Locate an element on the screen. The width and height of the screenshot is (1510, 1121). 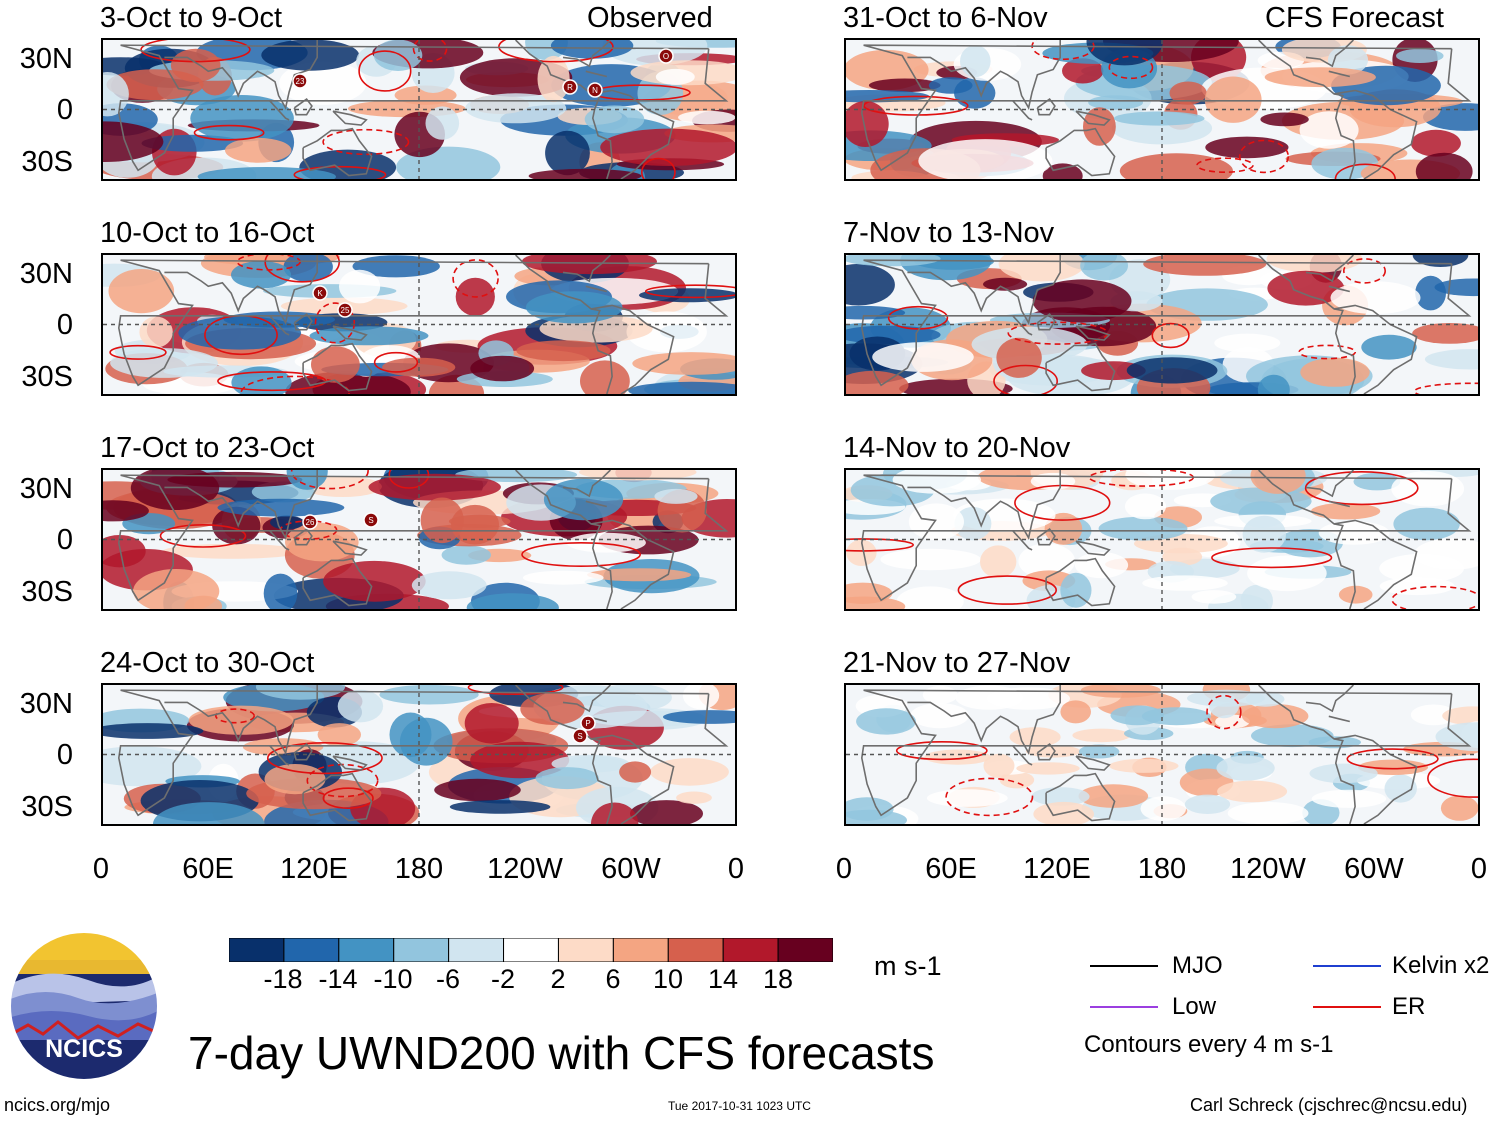
storm-marker: R is located at coordinates (570, 87).